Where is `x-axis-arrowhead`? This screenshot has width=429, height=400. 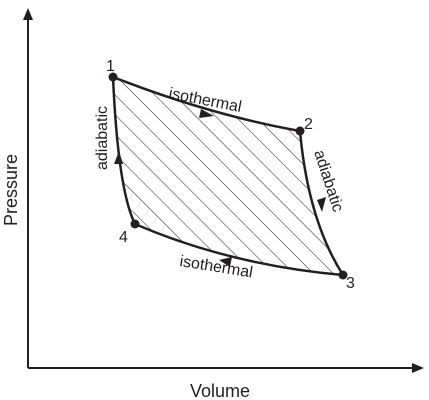 x-axis-arrowhead is located at coordinates (418, 368).